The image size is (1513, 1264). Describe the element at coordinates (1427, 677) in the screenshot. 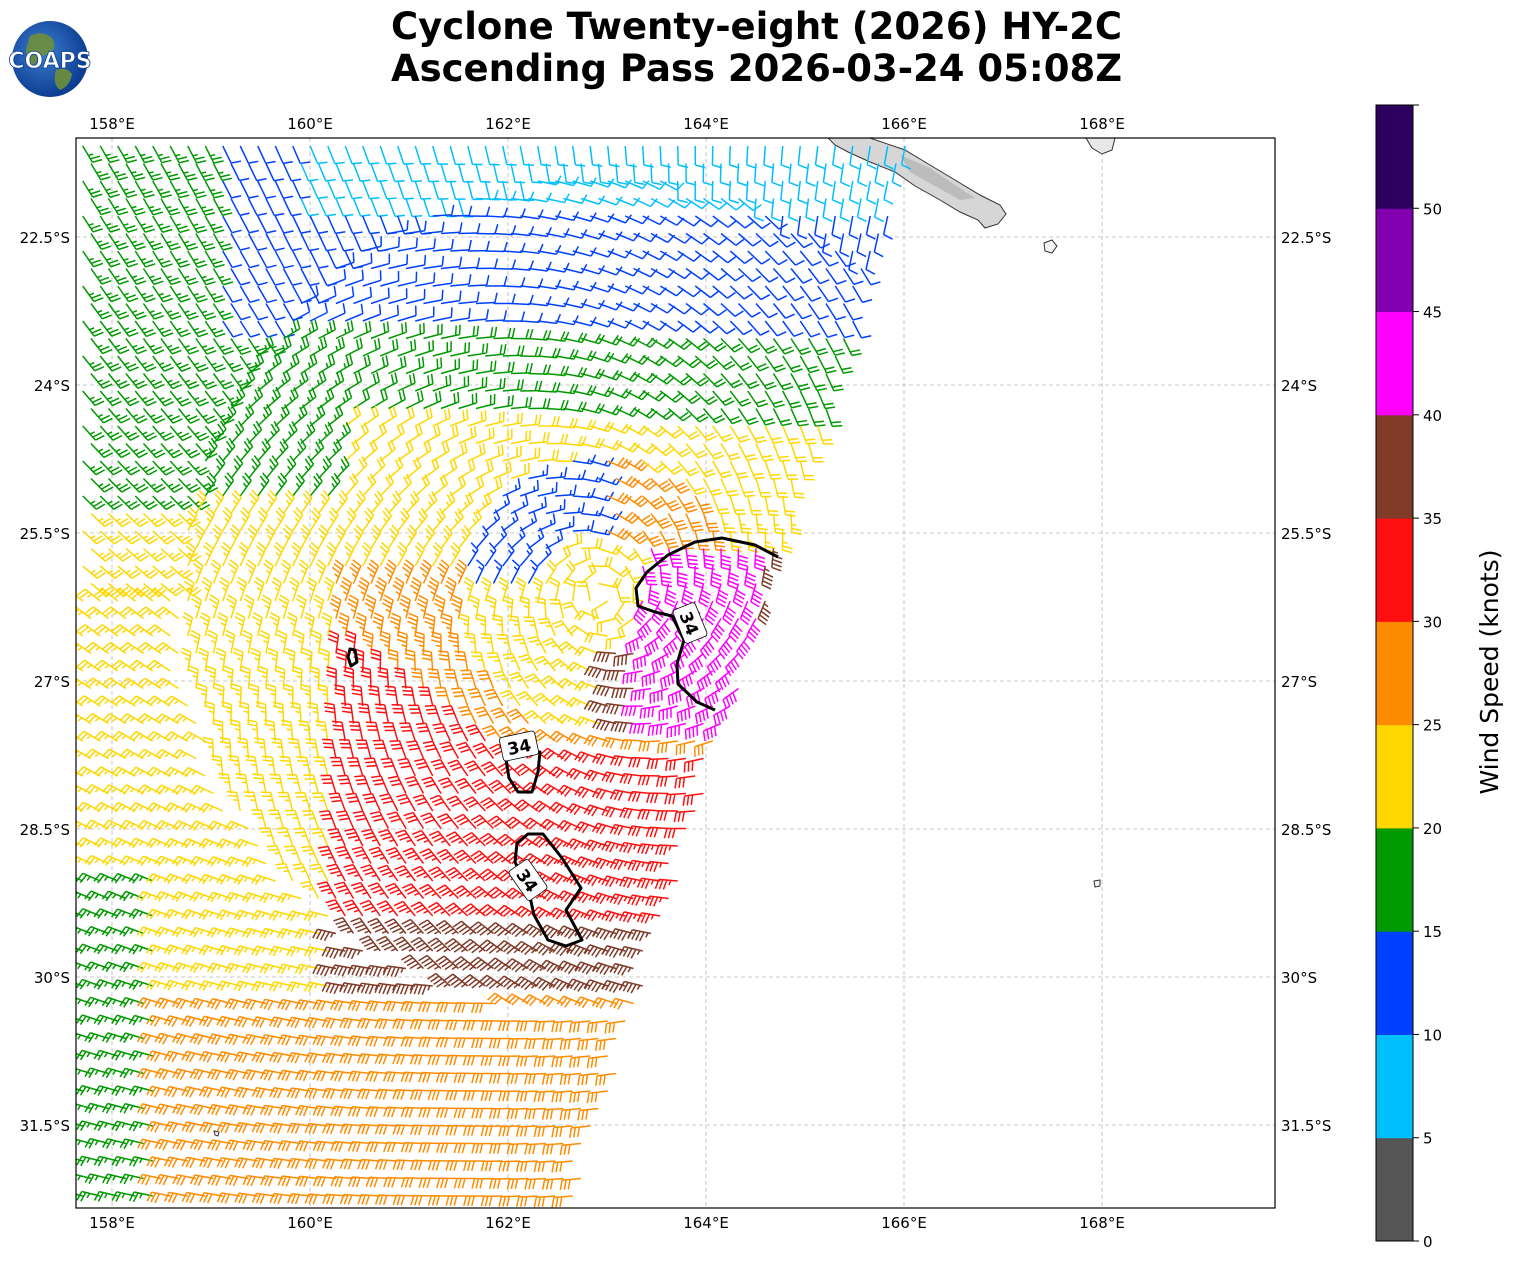

I see `colorbar-ticks: 0 5 10 15 20 25 30 35 40 45 50` at that location.